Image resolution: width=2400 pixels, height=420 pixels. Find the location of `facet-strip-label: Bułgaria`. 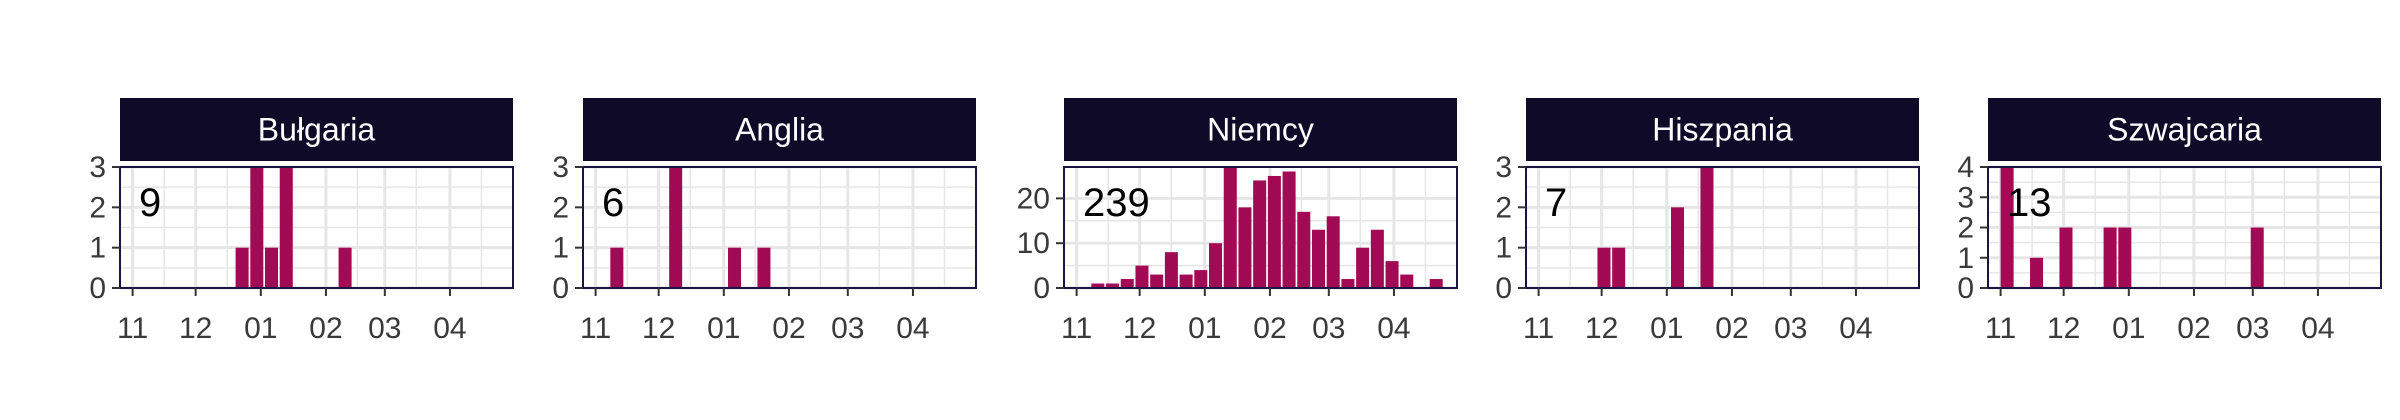

facet-strip-label: Bułgaria is located at coordinates (317, 130).